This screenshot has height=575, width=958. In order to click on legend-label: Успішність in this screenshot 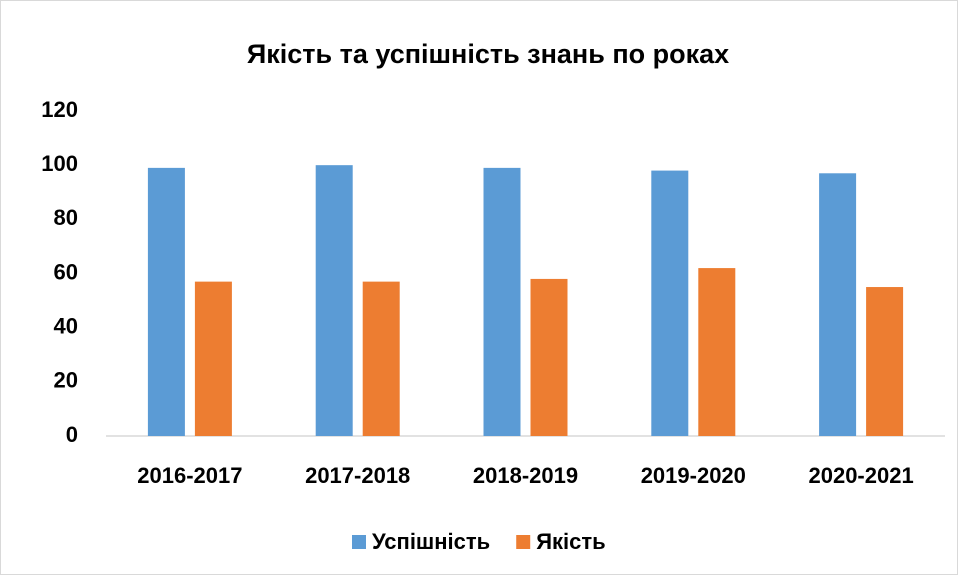, I will do `click(431, 541)`.